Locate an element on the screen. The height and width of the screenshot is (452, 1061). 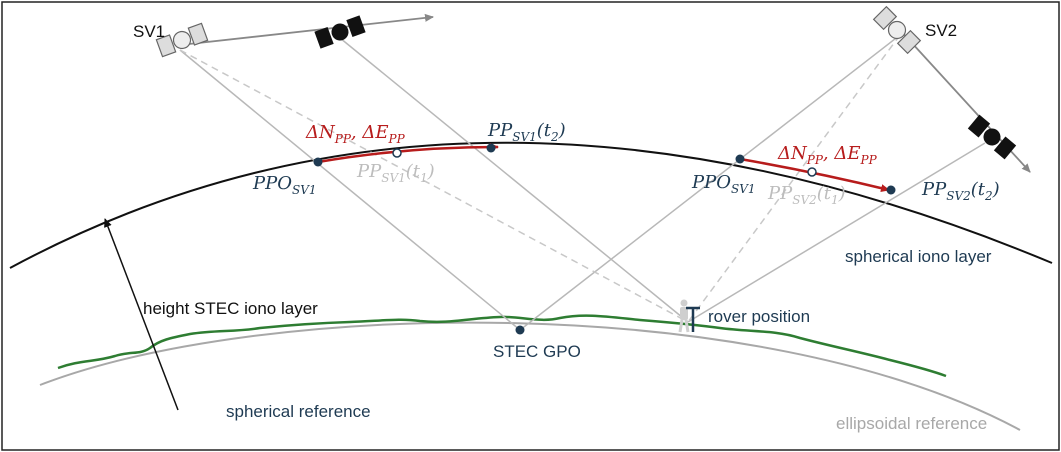
sv1-orbit-arrow is located at coordinates (306, 29).